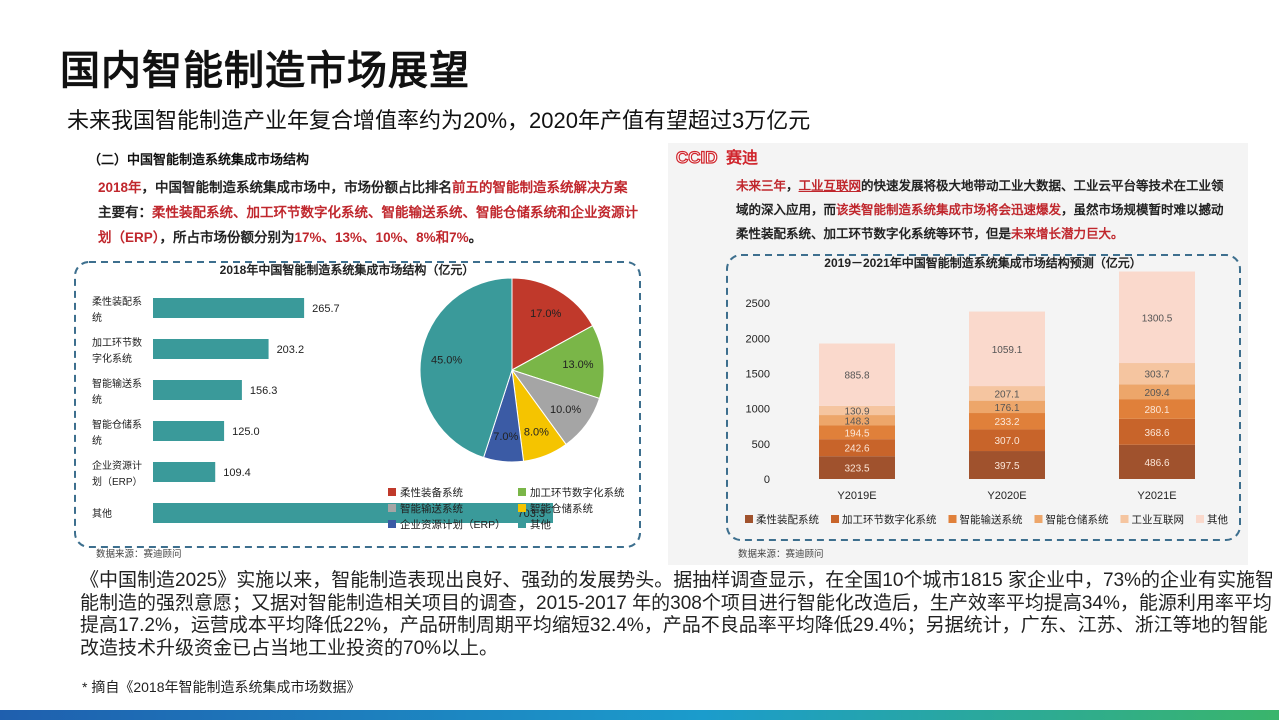 The image size is (1279, 720). What do you see at coordinates (453, 524) in the screenshot?
I see `legend-label: 企业资源计划（ERP）` at bounding box center [453, 524].